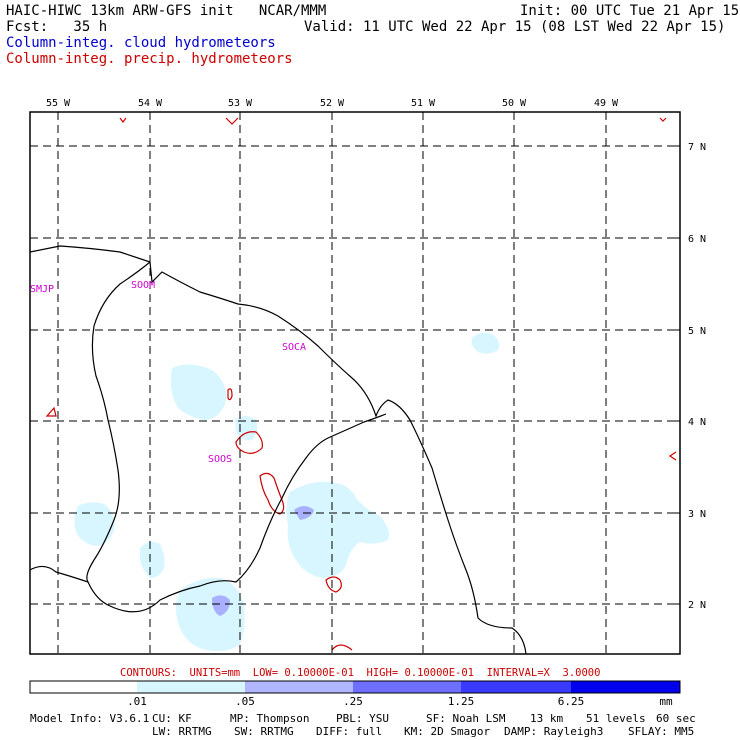 The width and height of the screenshot is (740, 740). Describe the element at coordinates (630, 11) in the screenshot. I see `init-time: Init: 00 UTC Tue 21 Apr 15` at that location.